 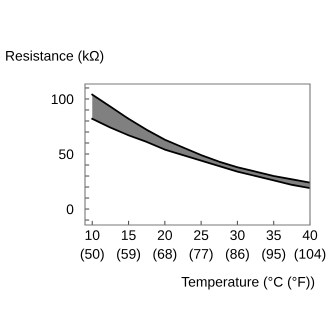 I want to click on x-tick-label: 15, so click(x=129, y=235).